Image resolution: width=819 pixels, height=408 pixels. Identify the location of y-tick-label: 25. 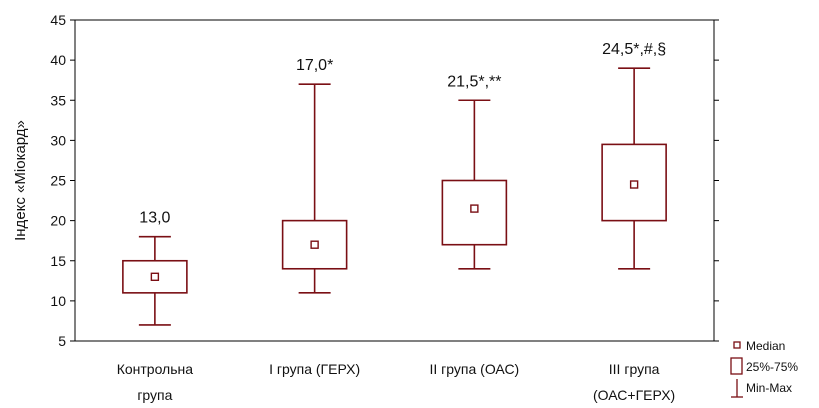
(58, 181).